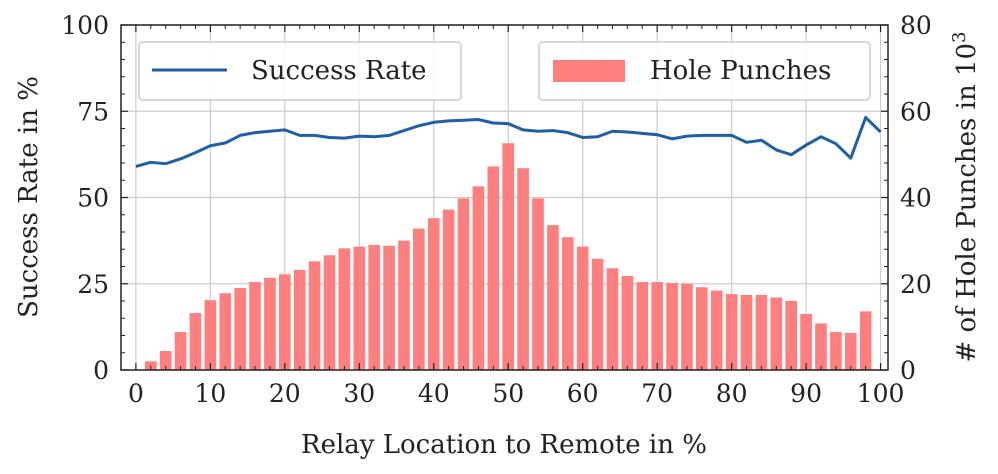 The width and height of the screenshot is (998, 474). I want to click on legend-bars-box, so click(704, 71).